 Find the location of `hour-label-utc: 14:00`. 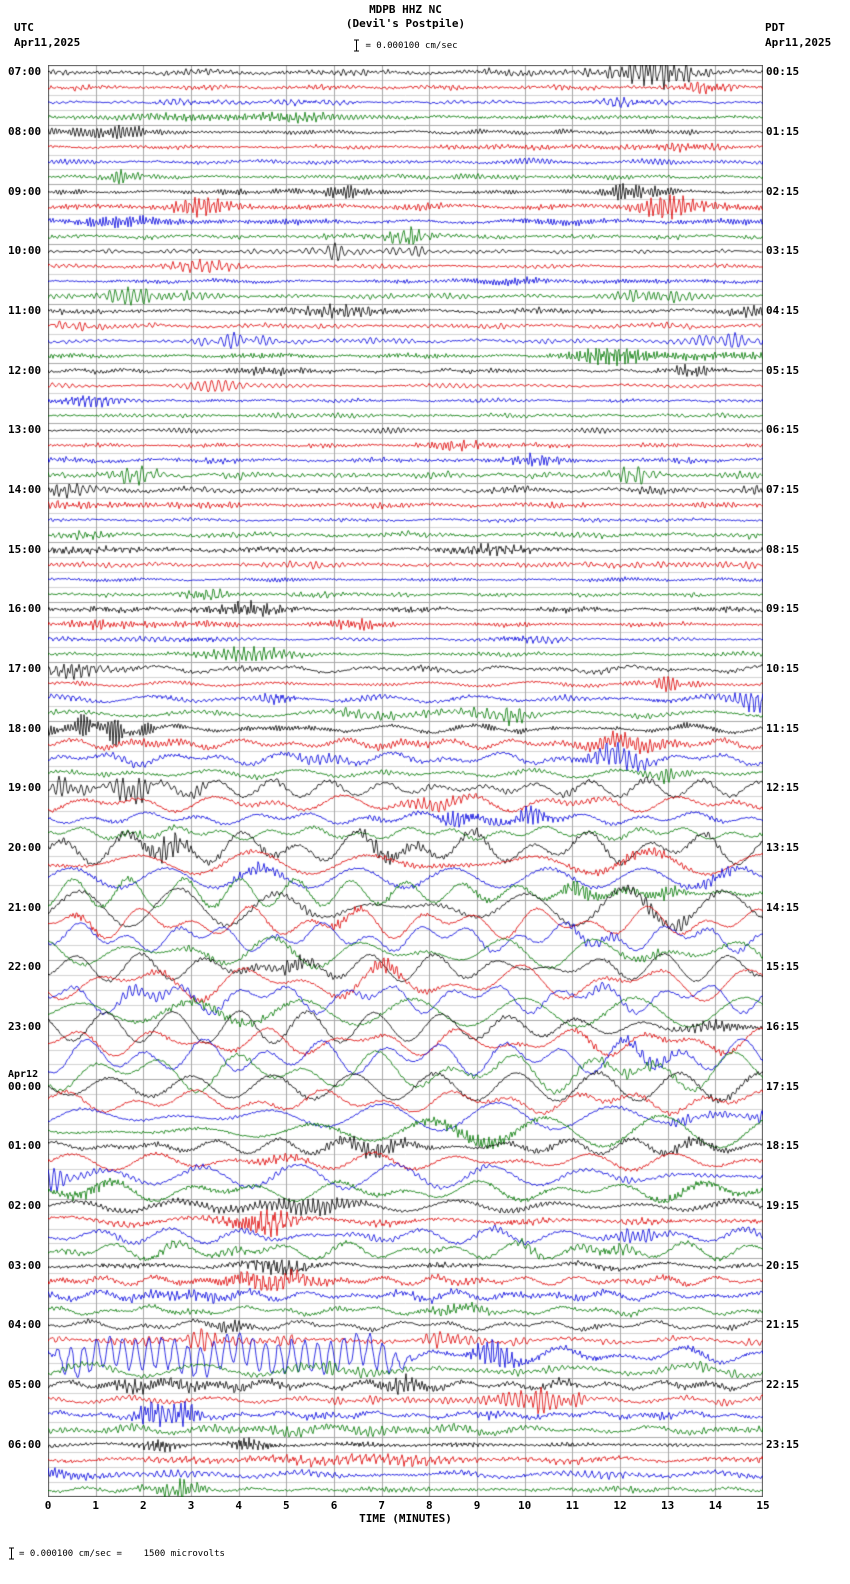

hour-label-utc: 14:00 is located at coordinates (25, 490).